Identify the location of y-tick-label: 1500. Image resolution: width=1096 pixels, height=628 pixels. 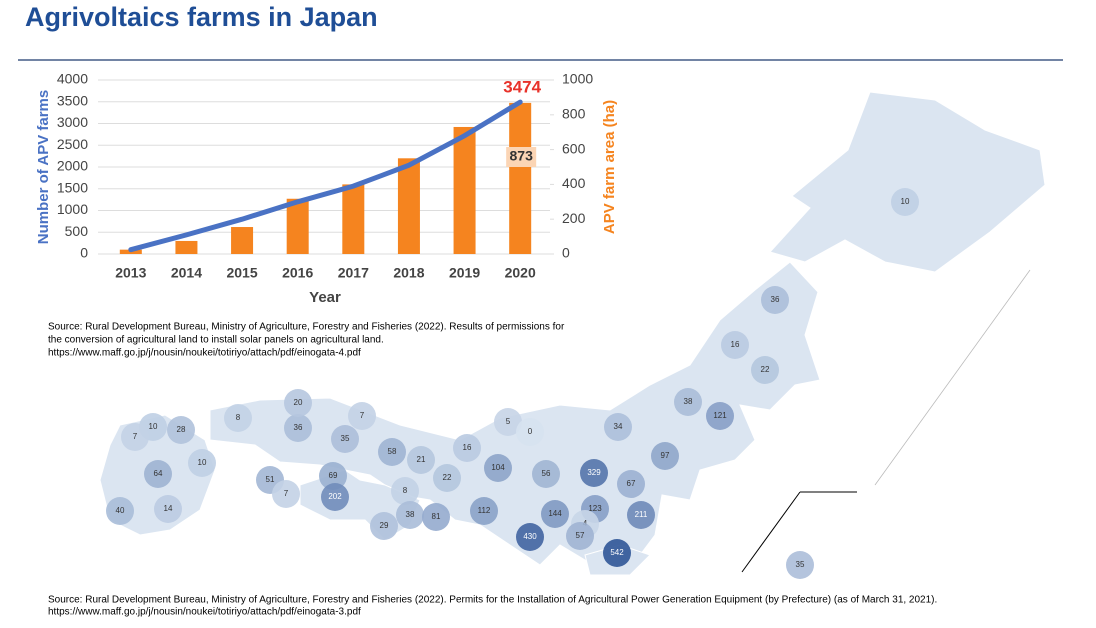
(72, 187).